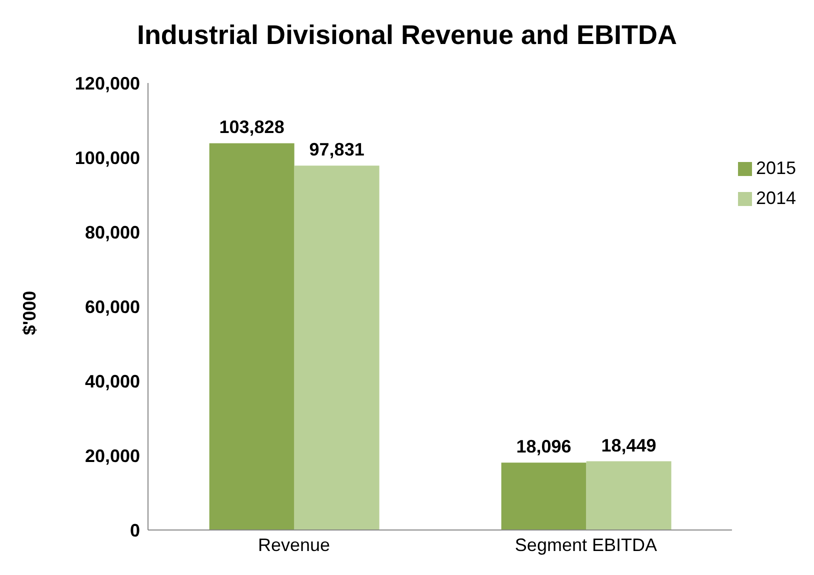 Image resolution: width=814 pixels, height=575 pixels. I want to click on y-tick-label: 80,000, so click(112, 232).